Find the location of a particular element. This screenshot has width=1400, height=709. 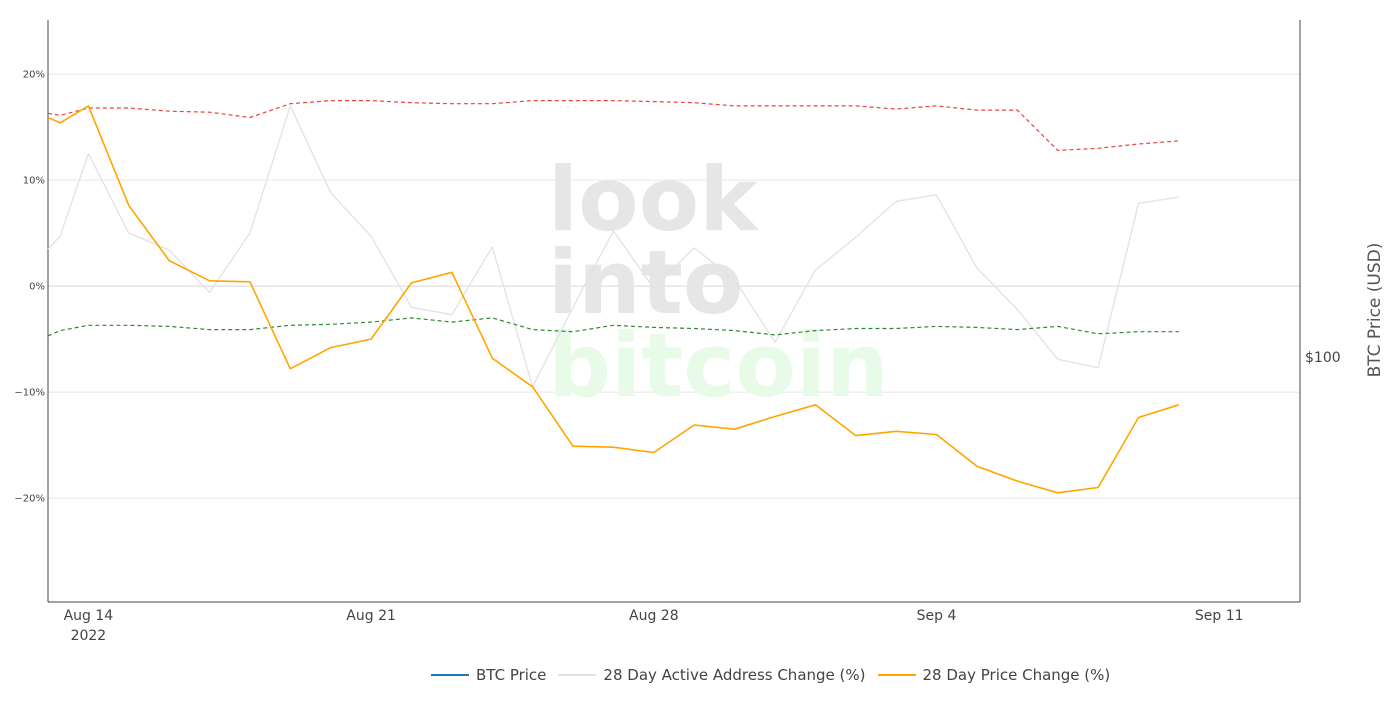

y2-tick-label: $100 is located at coordinates (1323, 358).